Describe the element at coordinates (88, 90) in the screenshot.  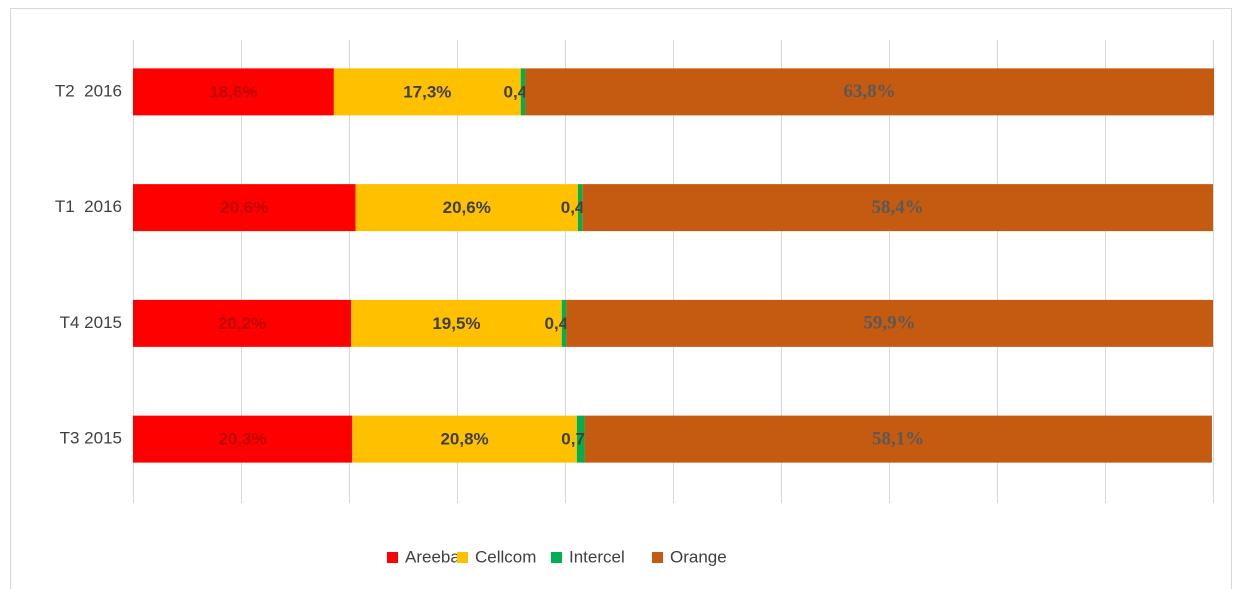
I see `category-label: T2 2016` at that location.